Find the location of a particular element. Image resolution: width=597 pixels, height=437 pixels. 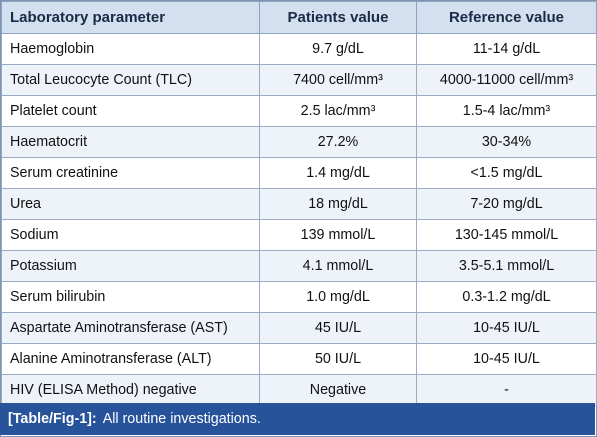

table-row: Sodium 139 mmol/L 130-145 mmol/L is located at coordinates (299, 235).